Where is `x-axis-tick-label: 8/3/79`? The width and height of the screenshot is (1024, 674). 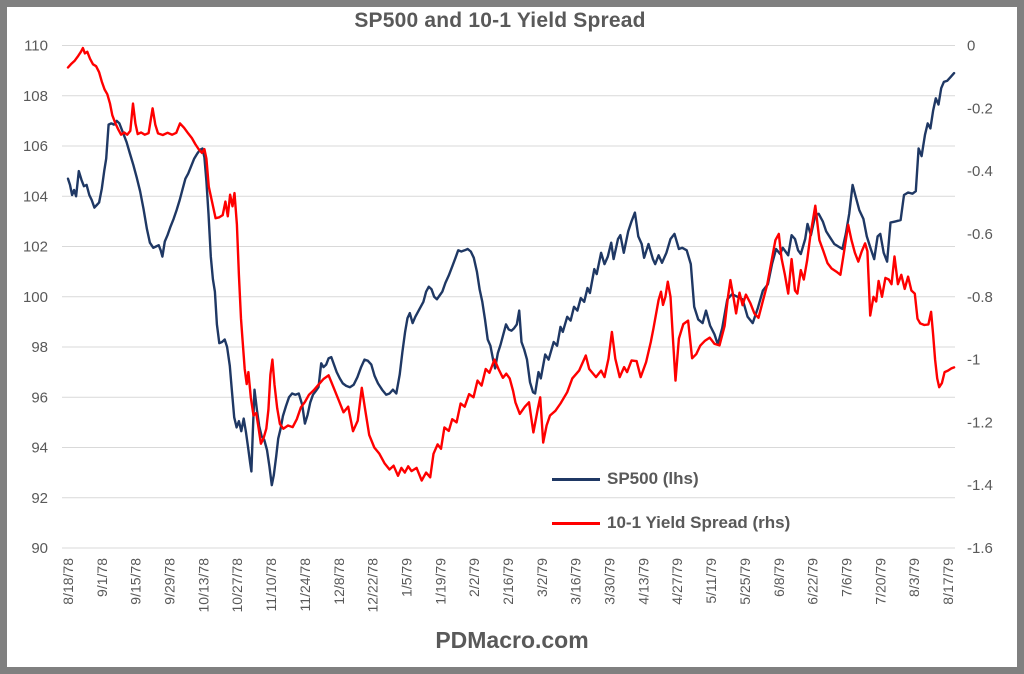 x-axis-tick-label: 8/3/79 is located at coordinates (914, 577).